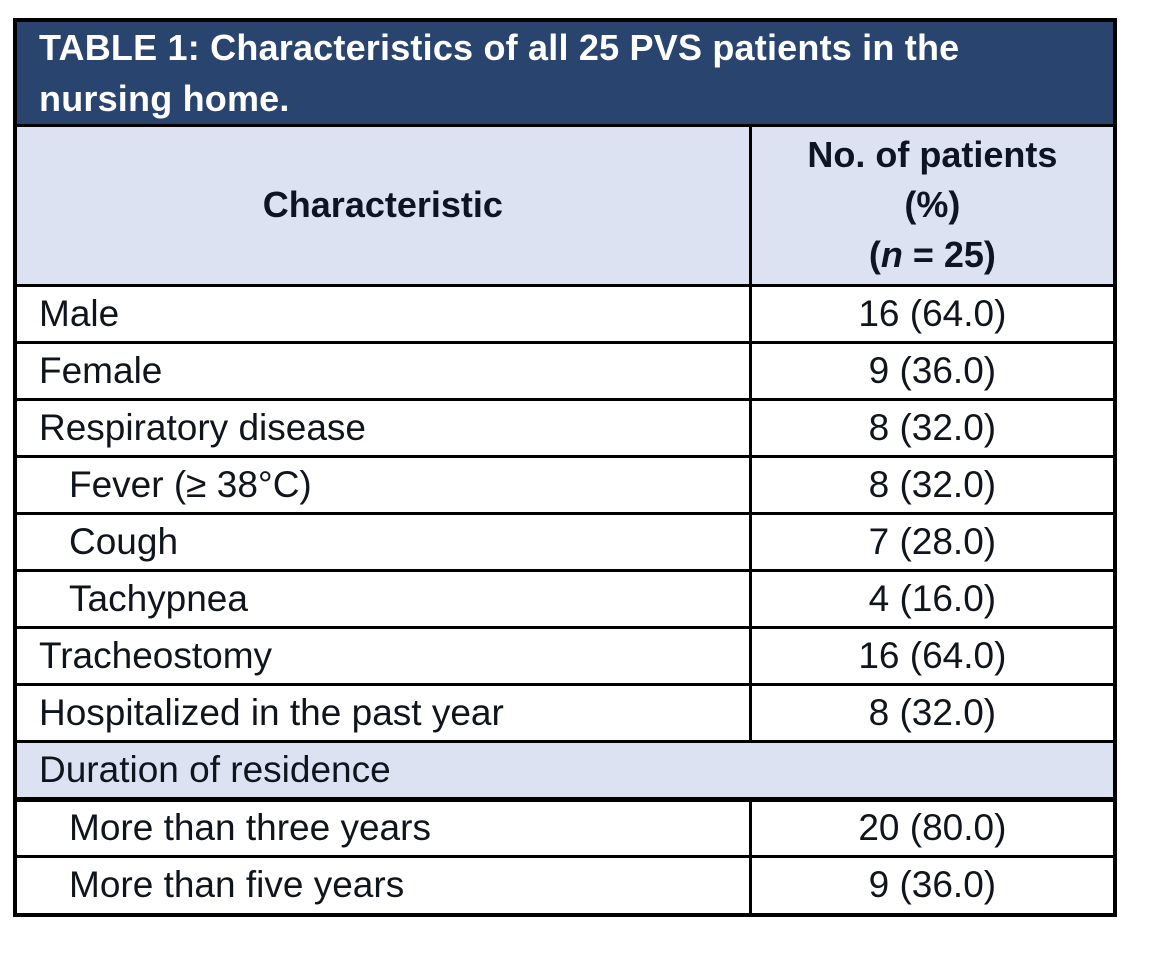 The width and height of the screenshot is (1150, 964). I want to click on row-label: Respiratory disease, so click(383, 427).